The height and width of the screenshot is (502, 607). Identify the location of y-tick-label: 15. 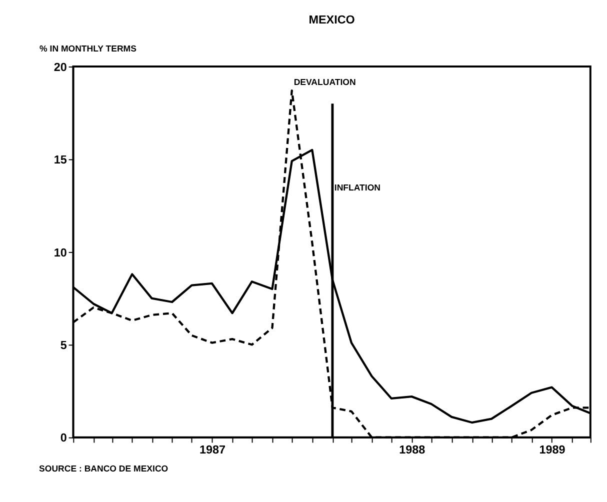
(61, 160).